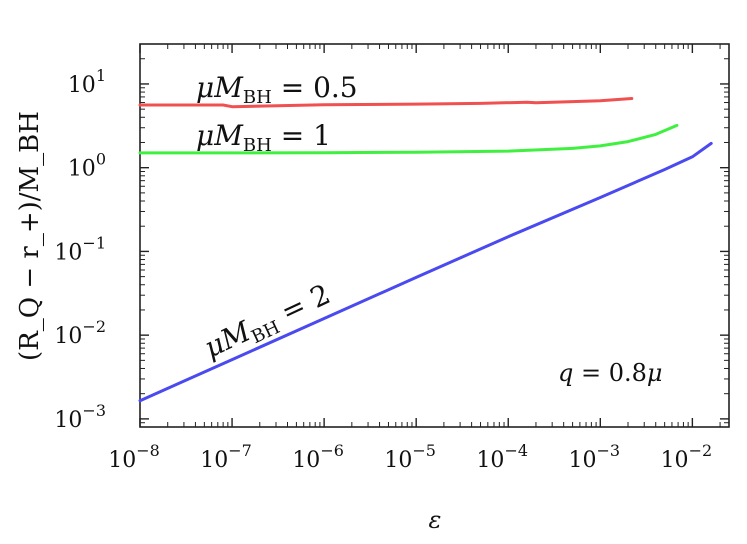  What do you see at coordinates (80, 417) in the screenshot?
I see `y-tick-label: 10⁻³` at bounding box center [80, 417].